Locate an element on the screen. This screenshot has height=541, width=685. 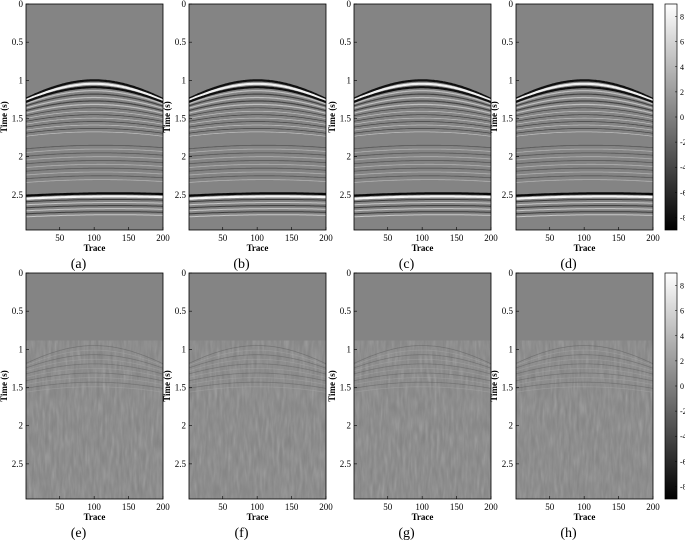
y-tick-label: 0 is located at coordinates (184, 273).